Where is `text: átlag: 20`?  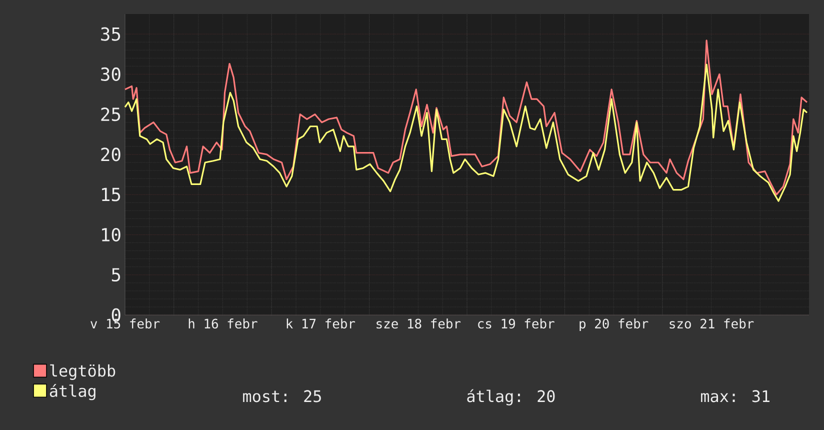 text: átlag: 20 is located at coordinates (511, 397).